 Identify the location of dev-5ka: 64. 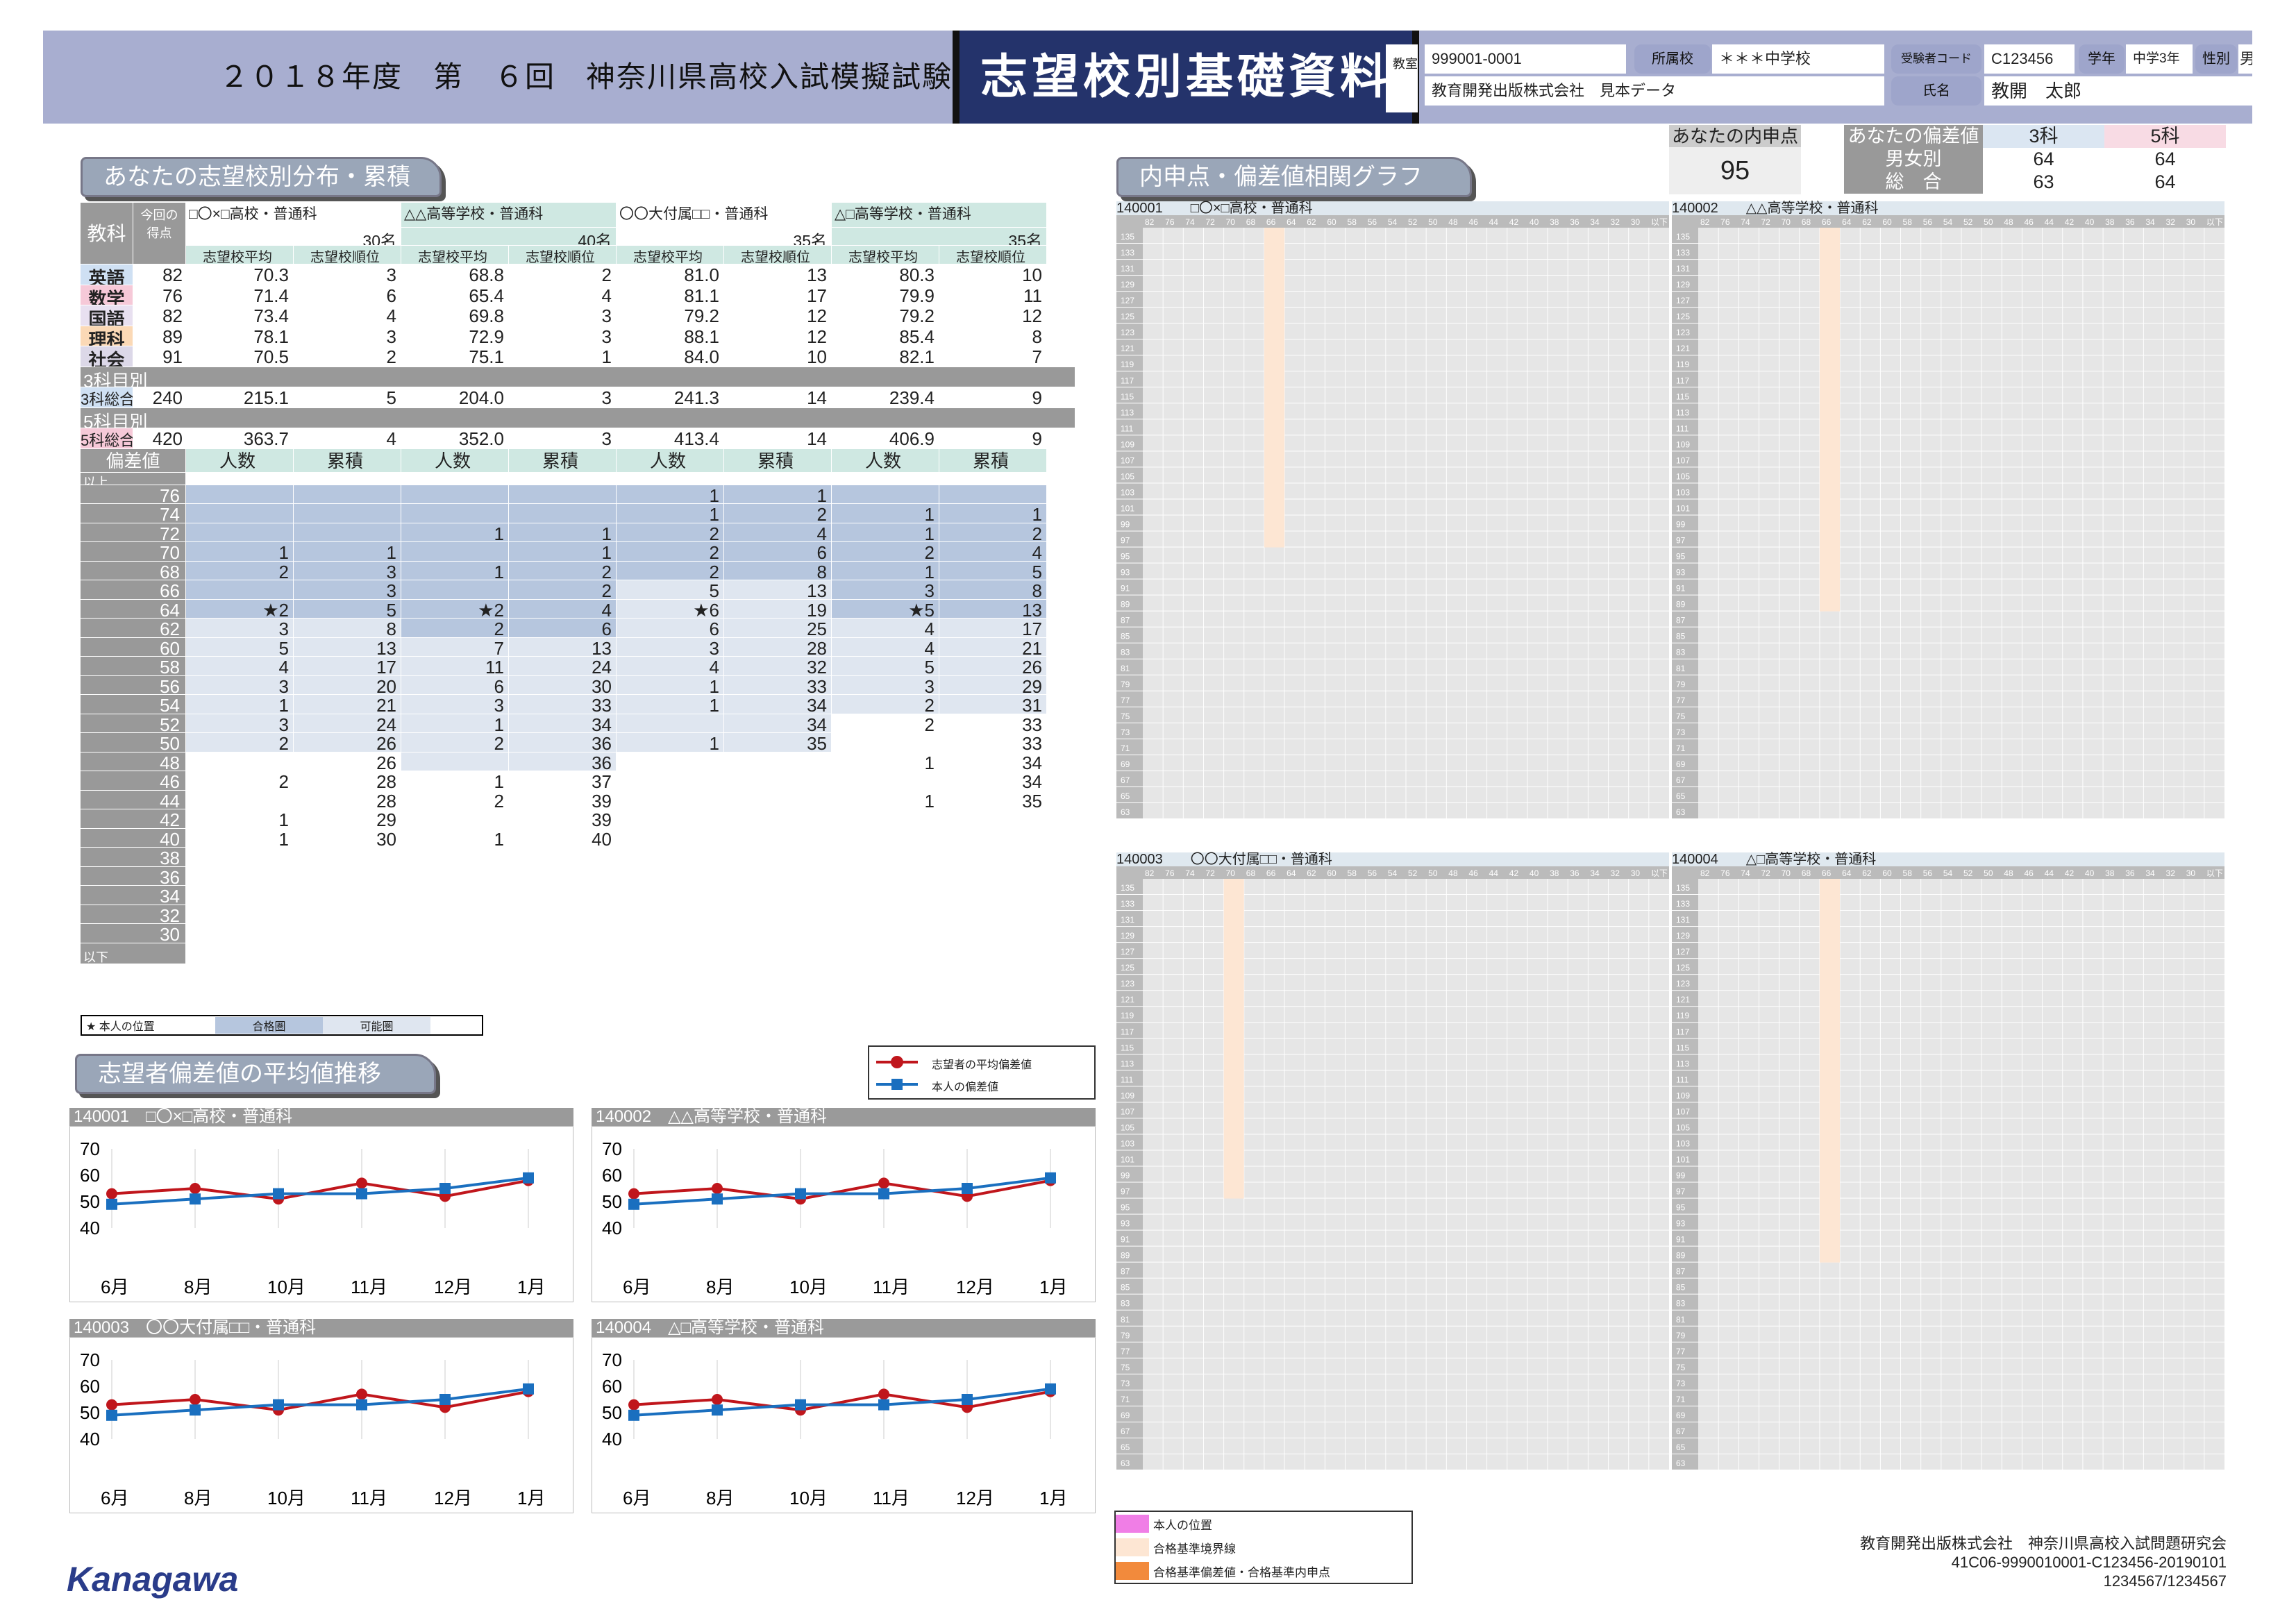
(2165, 181).